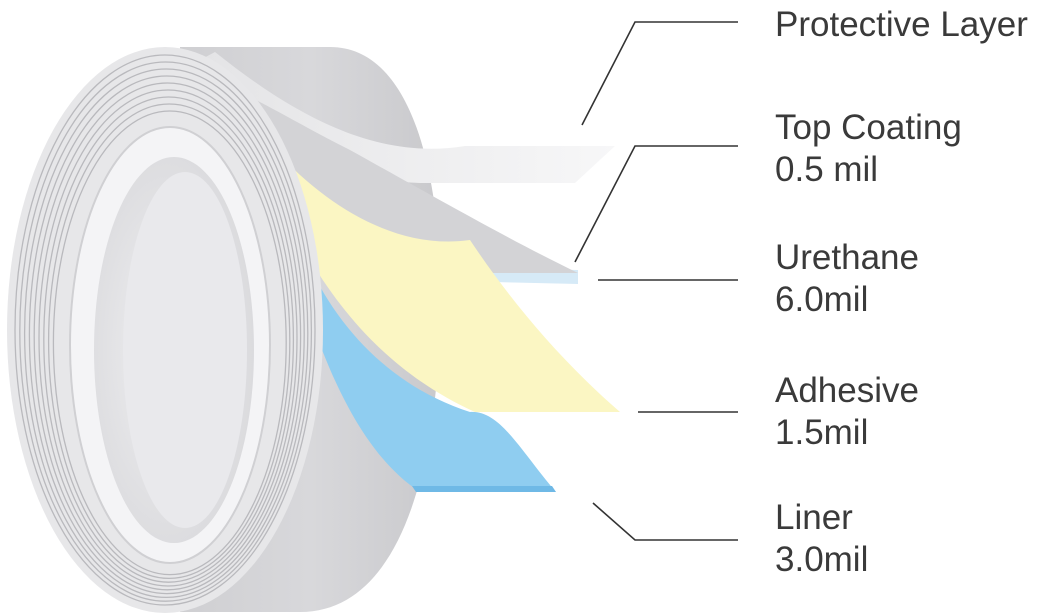 This screenshot has width=1050, height=615. What do you see at coordinates (484, 489) in the screenshot?
I see `liner-edge` at bounding box center [484, 489].